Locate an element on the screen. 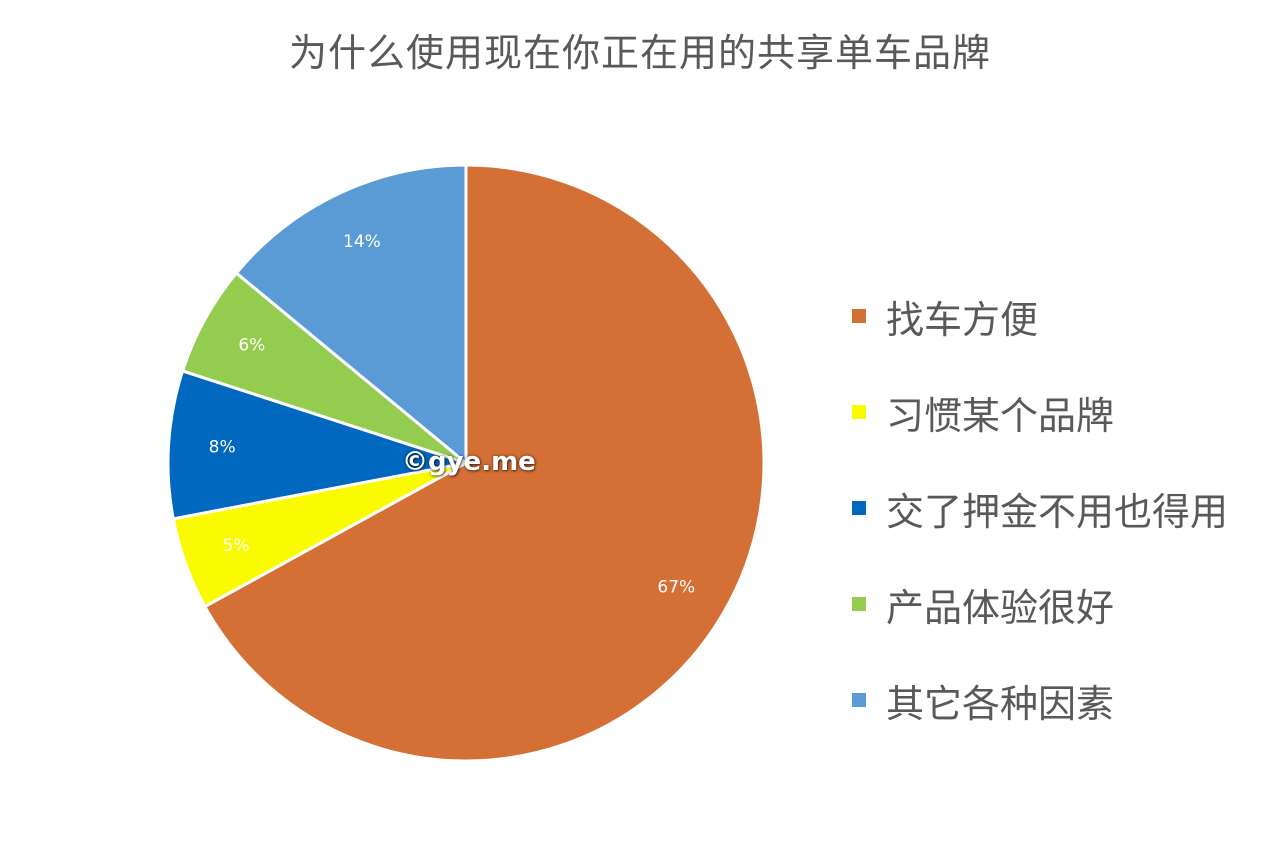 The image size is (1280, 854). pie-slice-label-2: 5% is located at coordinates (236, 546).